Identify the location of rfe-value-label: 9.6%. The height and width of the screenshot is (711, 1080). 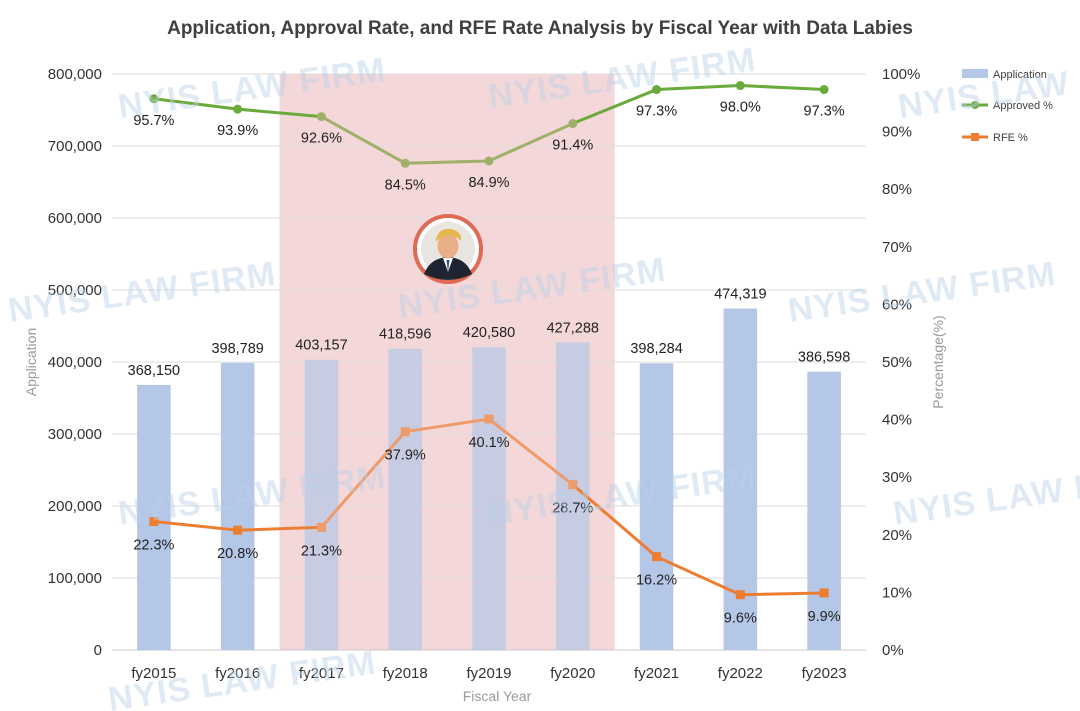
(740, 619).